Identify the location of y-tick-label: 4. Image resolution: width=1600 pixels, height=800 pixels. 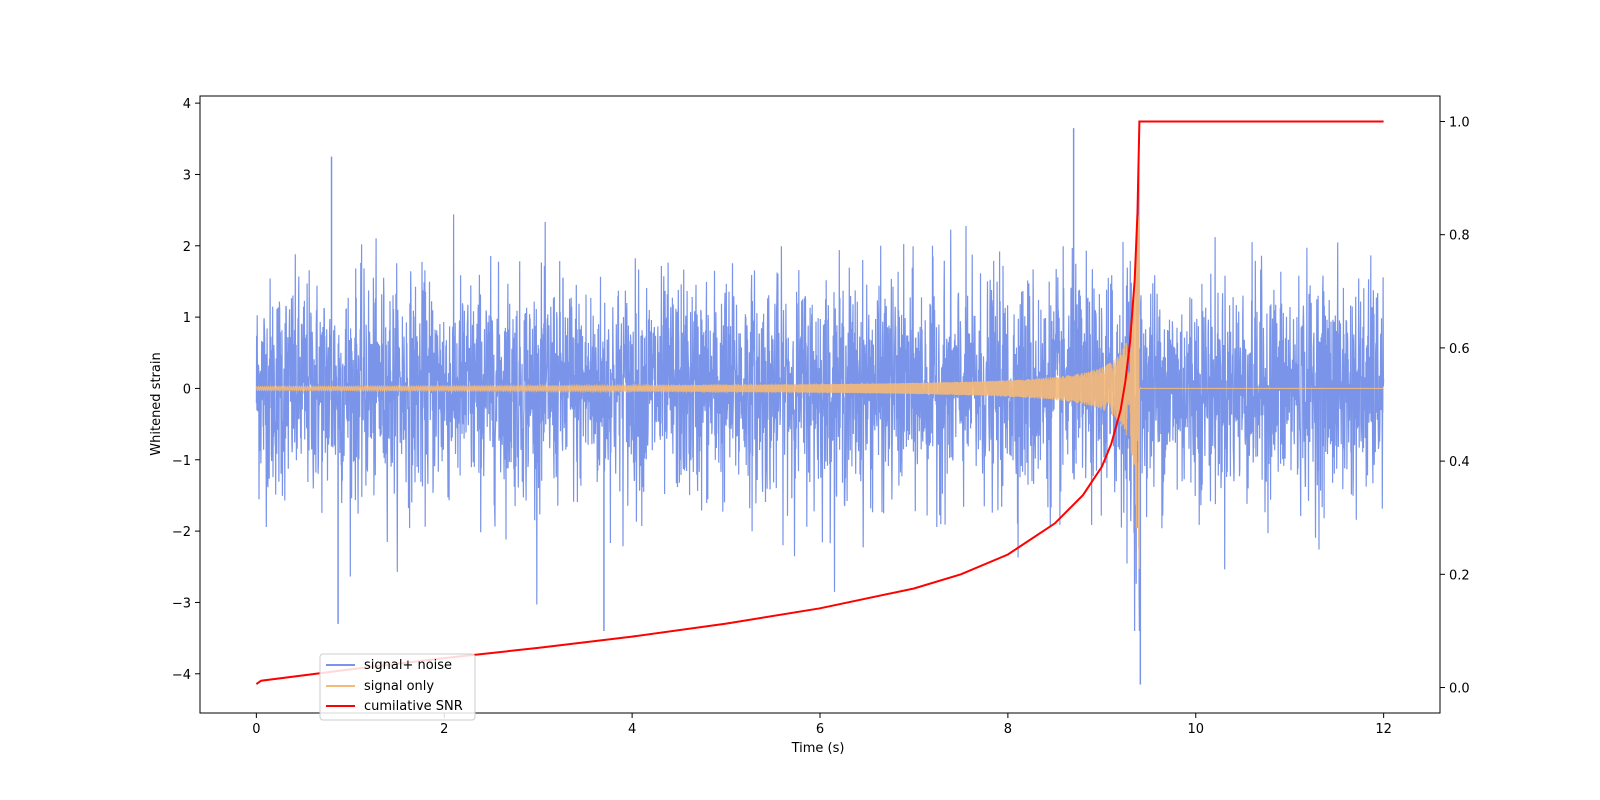
(187, 104).